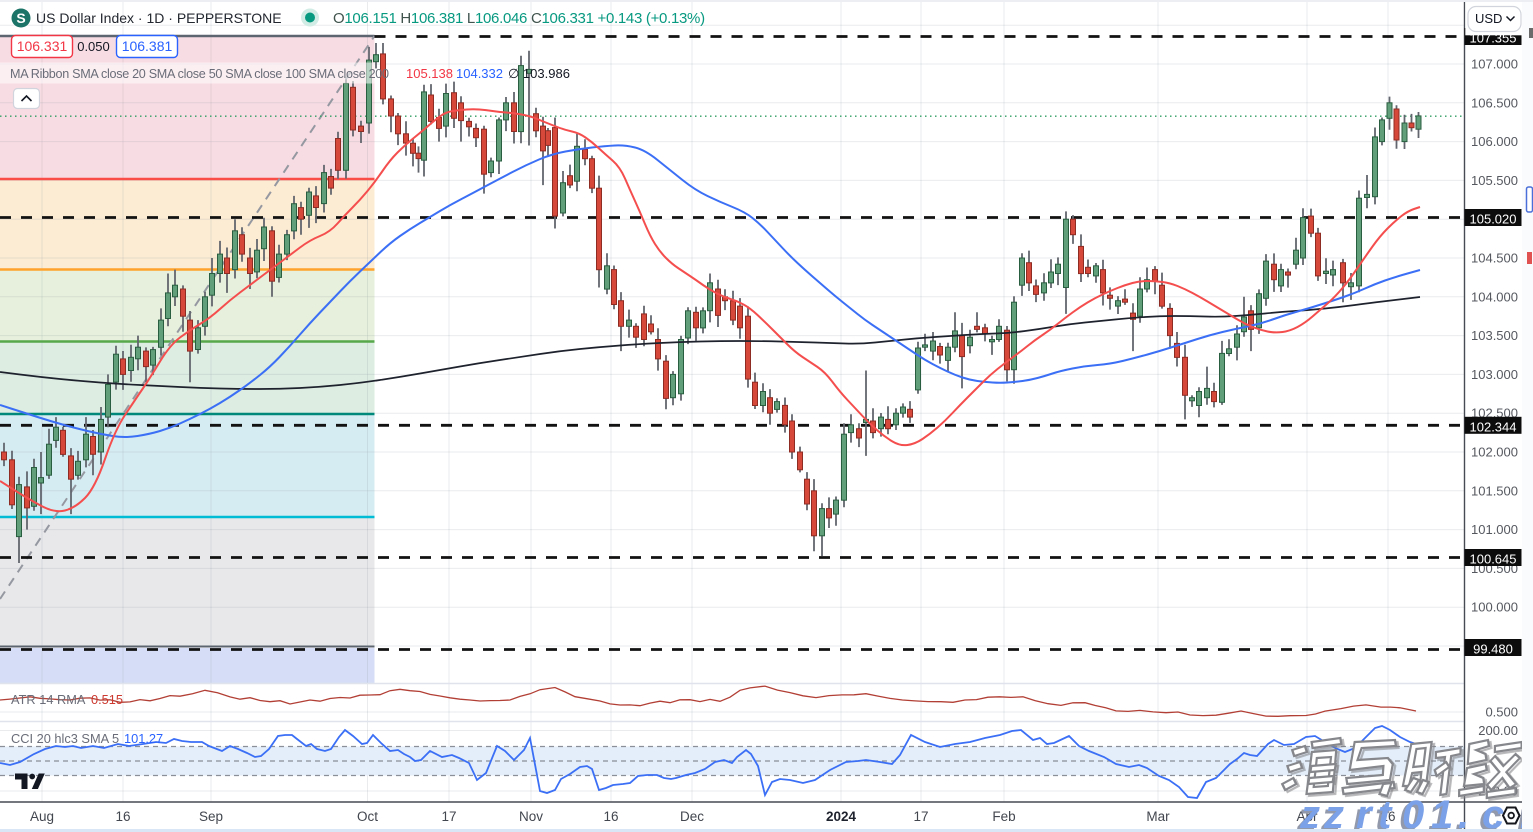 The width and height of the screenshot is (1533, 832). Describe the element at coordinates (367, 816) in the screenshot. I see `svg-text: Oct` at that location.